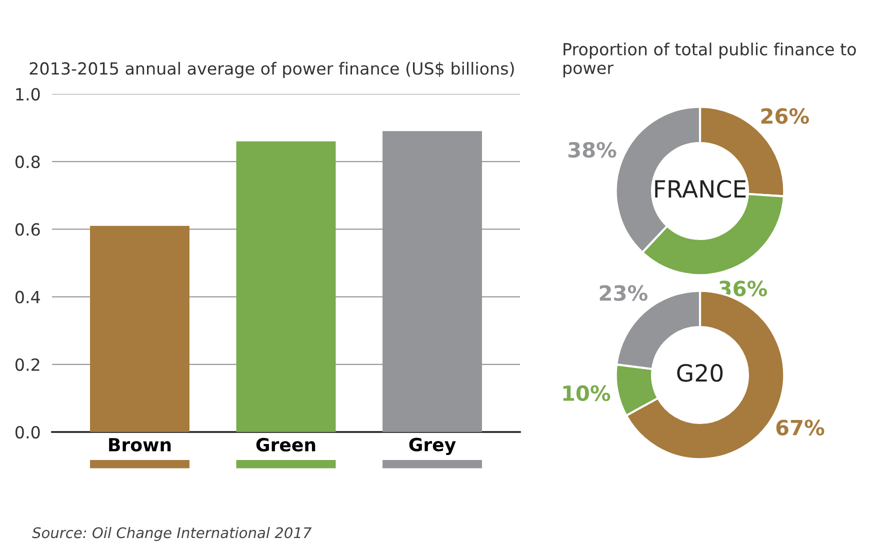  I want to click on chart-title: 2013-2015 annual average of power finance (US$ billions), so click(272, 70).